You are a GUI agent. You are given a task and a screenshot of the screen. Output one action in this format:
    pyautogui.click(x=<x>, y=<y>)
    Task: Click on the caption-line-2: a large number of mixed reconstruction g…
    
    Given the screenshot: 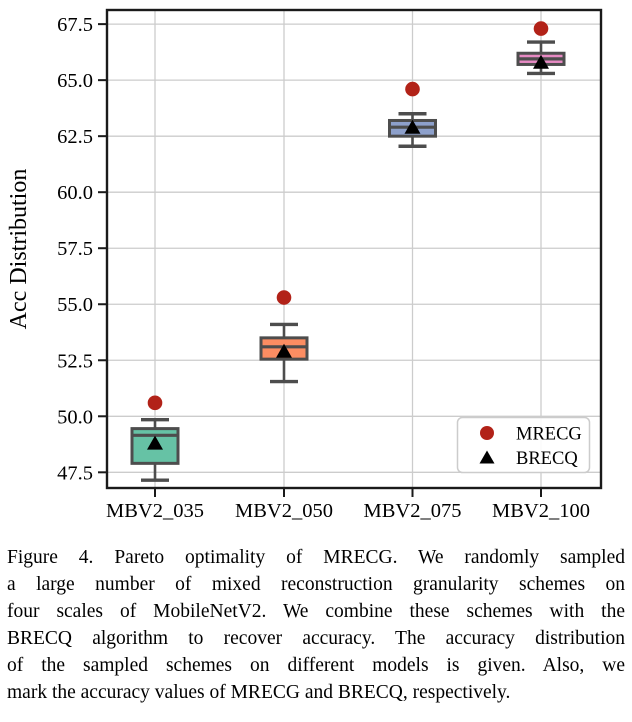 What is the action you would take?
    pyautogui.click(x=316, y=584)
    